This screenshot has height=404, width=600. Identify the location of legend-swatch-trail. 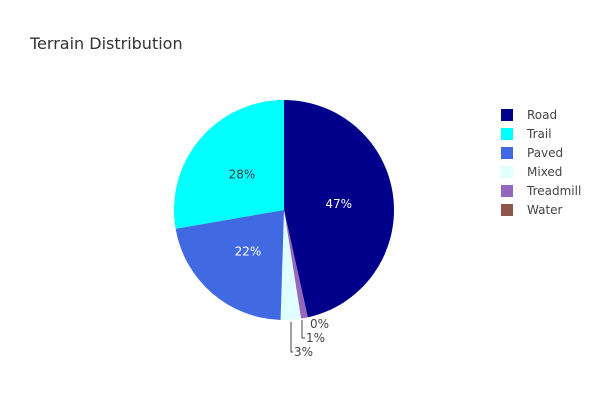
(507, 134).